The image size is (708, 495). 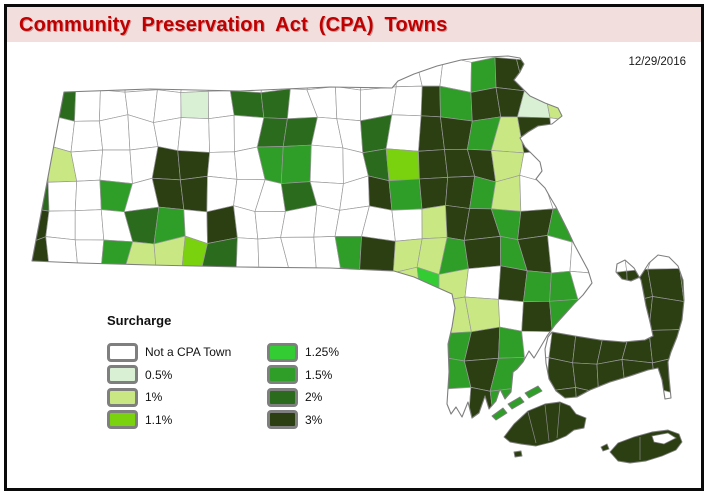 I want to click on title-bar: Community Preservation Act (CPA) Towns, so click(x=354, y=24).